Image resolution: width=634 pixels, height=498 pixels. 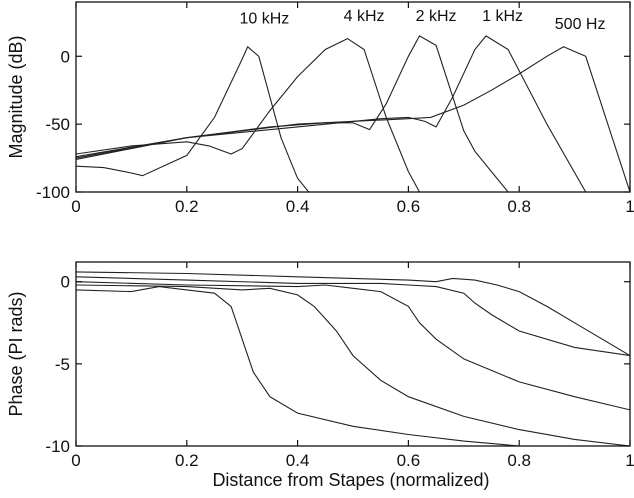 What do you see at coordinates (580, 24) in the screenshot?
I see `annotation-label: 500 Hz` at bounding box center [580, 24].